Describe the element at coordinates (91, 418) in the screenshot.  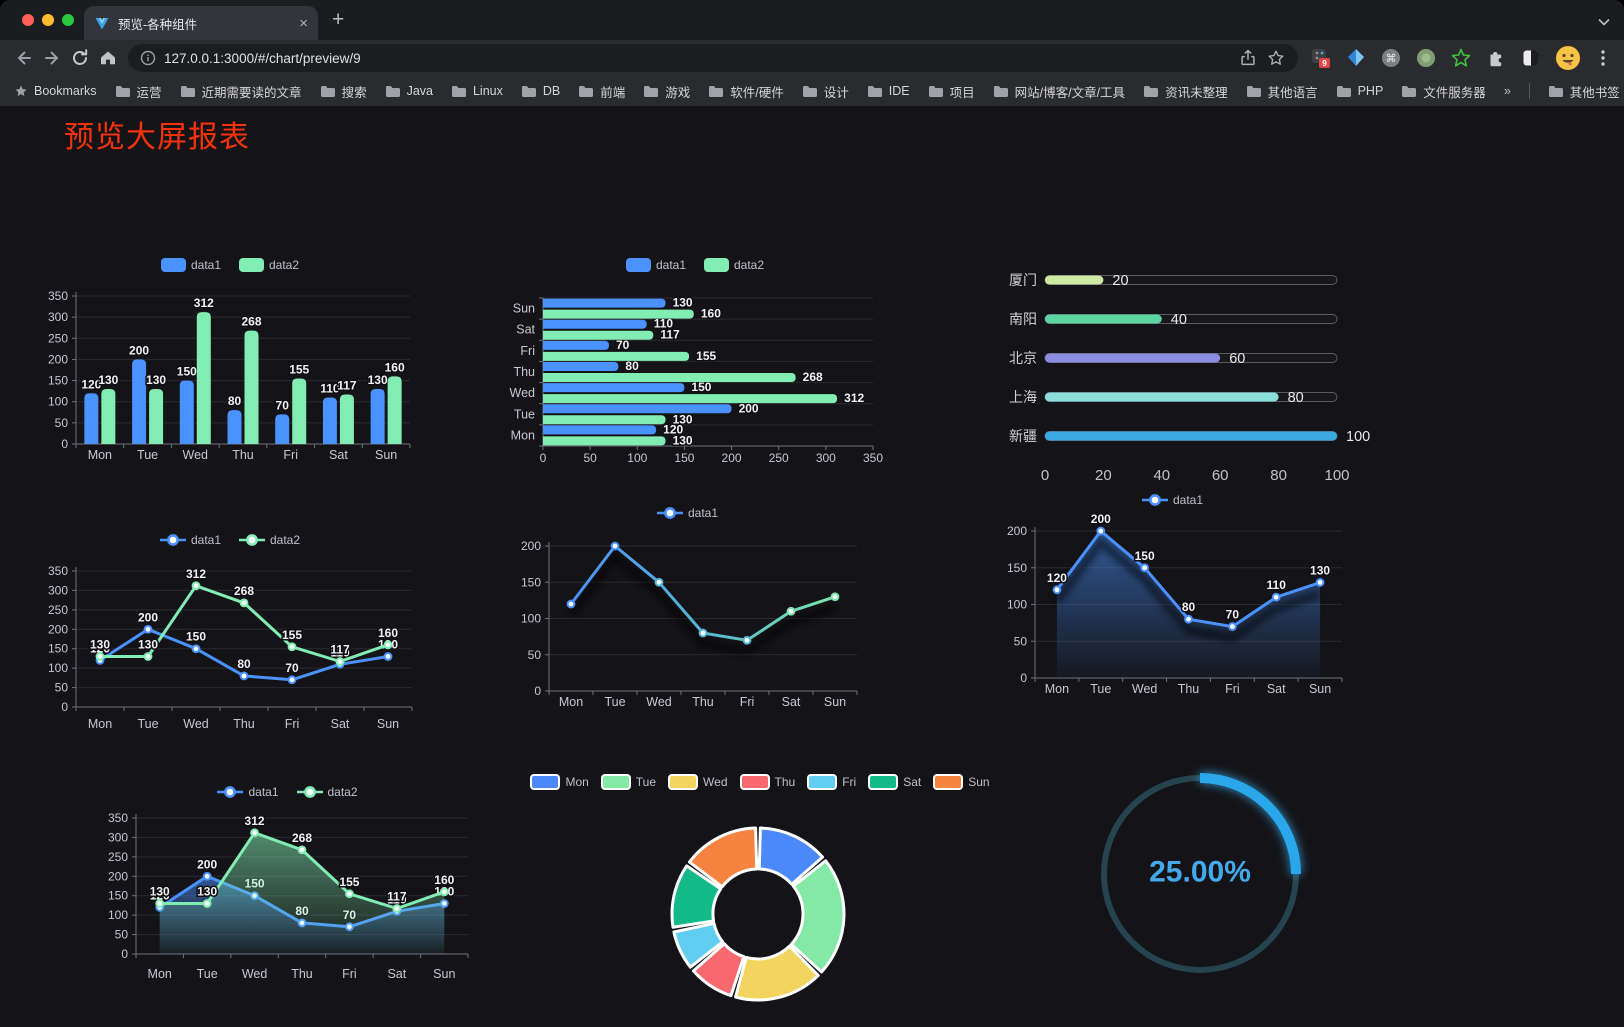
I see `bar-data1-Mon` at that location.